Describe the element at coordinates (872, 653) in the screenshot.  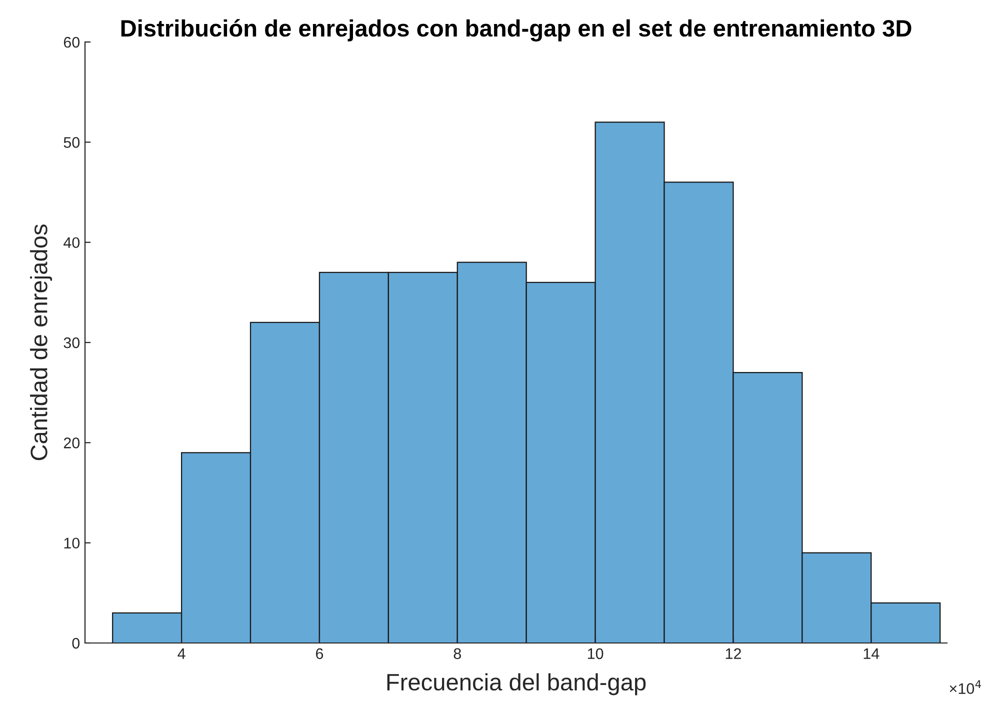
I see `x-tick-label: 14` at that location.